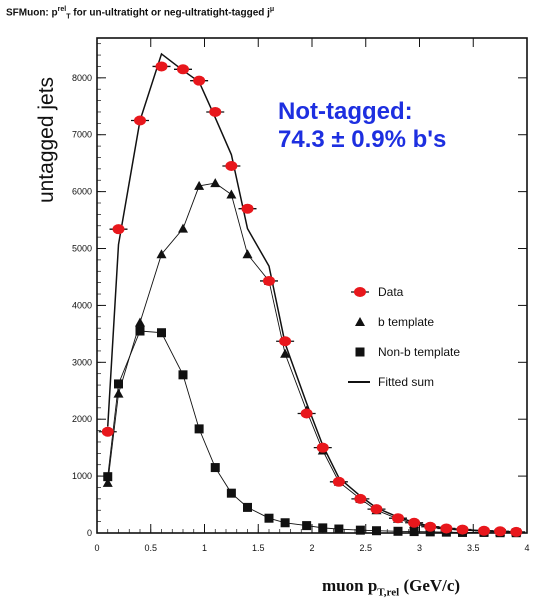 The height and width of the screenshot is (605, 533). What do you see at coordinates (82, 192) in the screenshot?
I see `y-tick-label: 6000` at bounding box center [82, 192].